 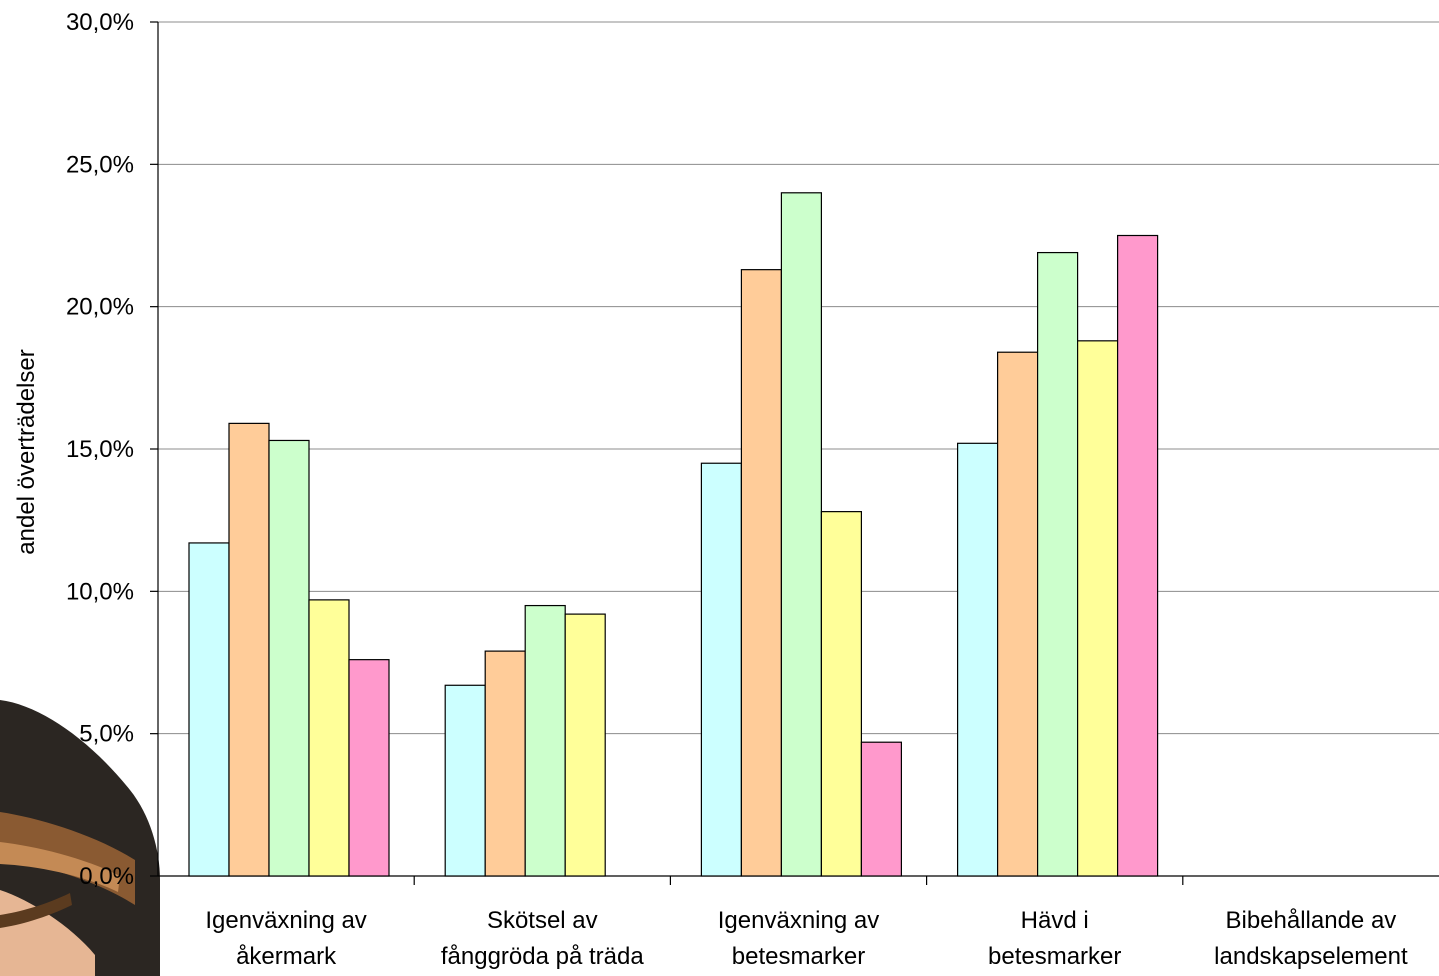 I want to click on background-photo-fragment, so click(x=80, y=838).